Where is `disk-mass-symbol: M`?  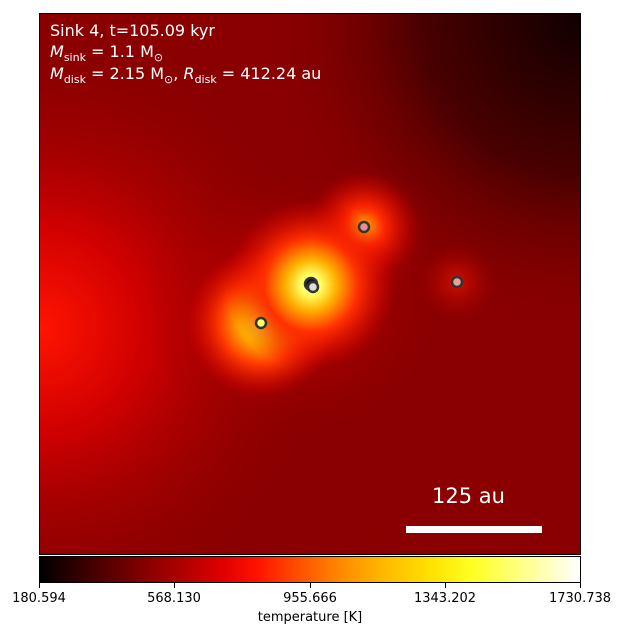
disk-mass-symbol: M is located at coordinates (57, 73).